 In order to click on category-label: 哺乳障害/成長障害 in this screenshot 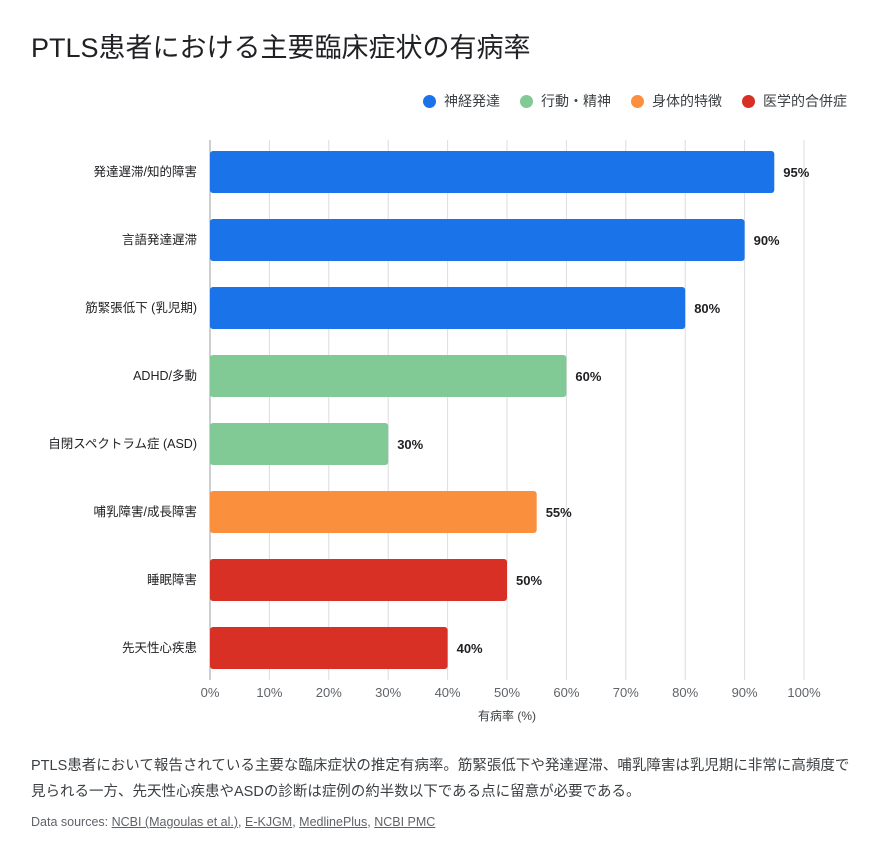, I will do `click(145, 511)`.